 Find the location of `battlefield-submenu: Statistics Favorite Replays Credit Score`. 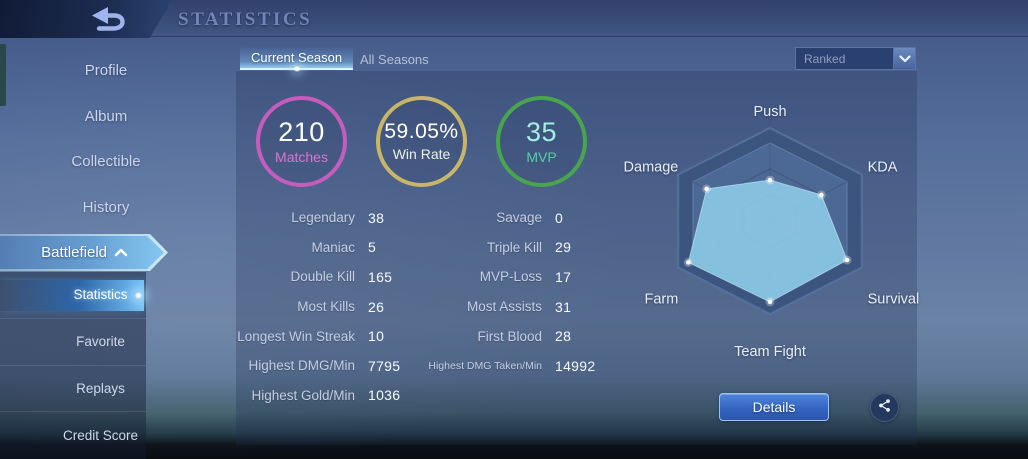

battlefield-submenu: Statistics Favorite Replays Credit Score is located at coordinates (73, 365).